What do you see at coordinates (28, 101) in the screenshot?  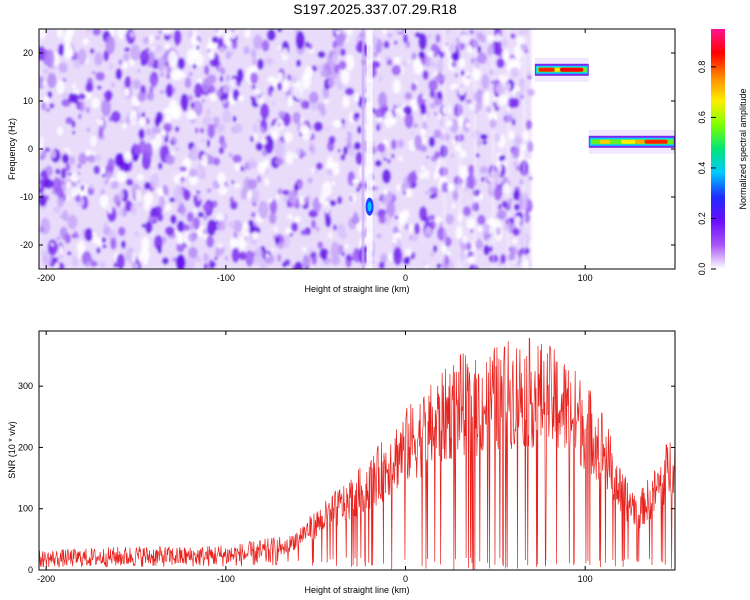 I see `y-tick-label: 10` at bounding box center [28, 101].